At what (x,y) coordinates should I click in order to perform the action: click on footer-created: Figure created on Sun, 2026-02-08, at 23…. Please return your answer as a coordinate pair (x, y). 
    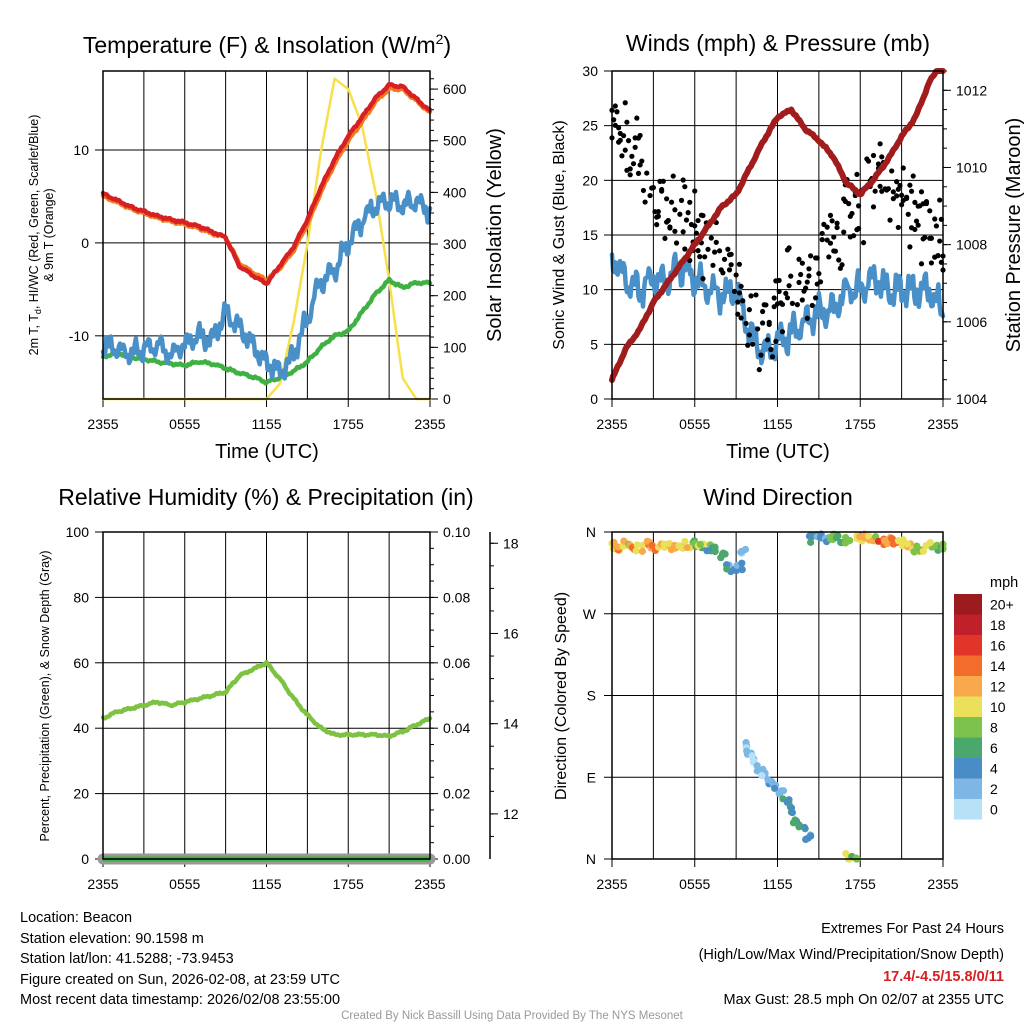
    Looking at the image, I should click on (180, 980).